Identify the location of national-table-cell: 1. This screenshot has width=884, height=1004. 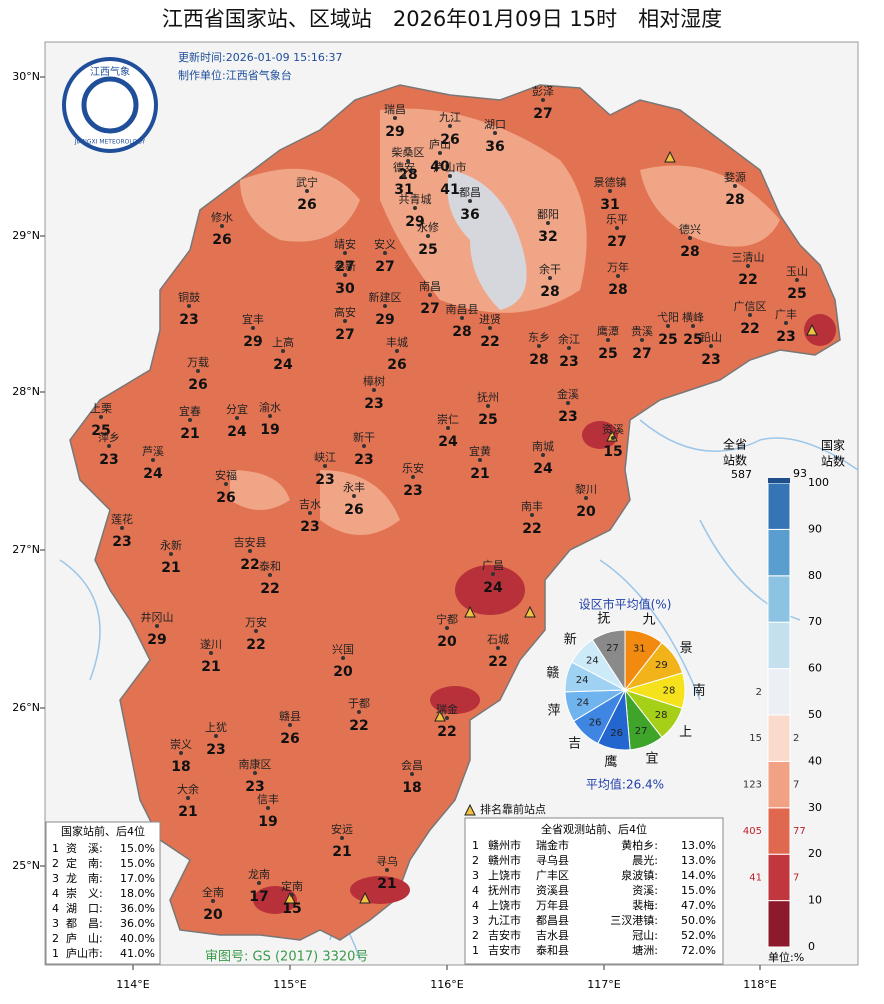
(55, 953).